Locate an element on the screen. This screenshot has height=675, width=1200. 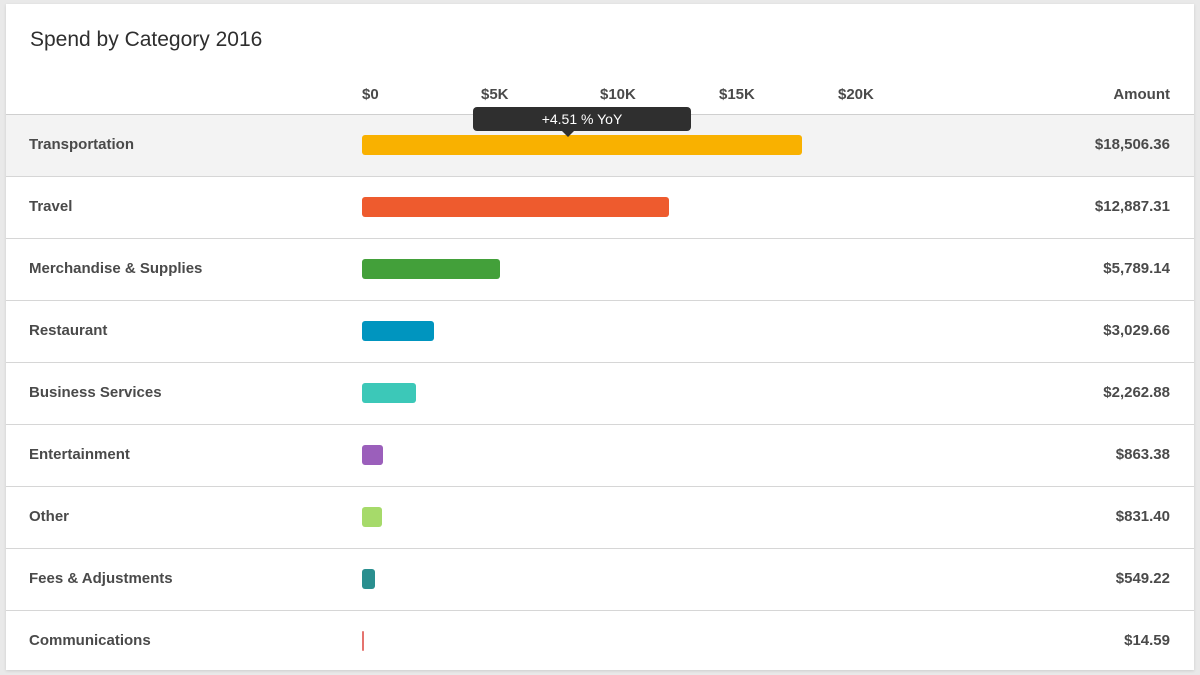
amount-label: $863.38 is located at coordinates (1142, 454).